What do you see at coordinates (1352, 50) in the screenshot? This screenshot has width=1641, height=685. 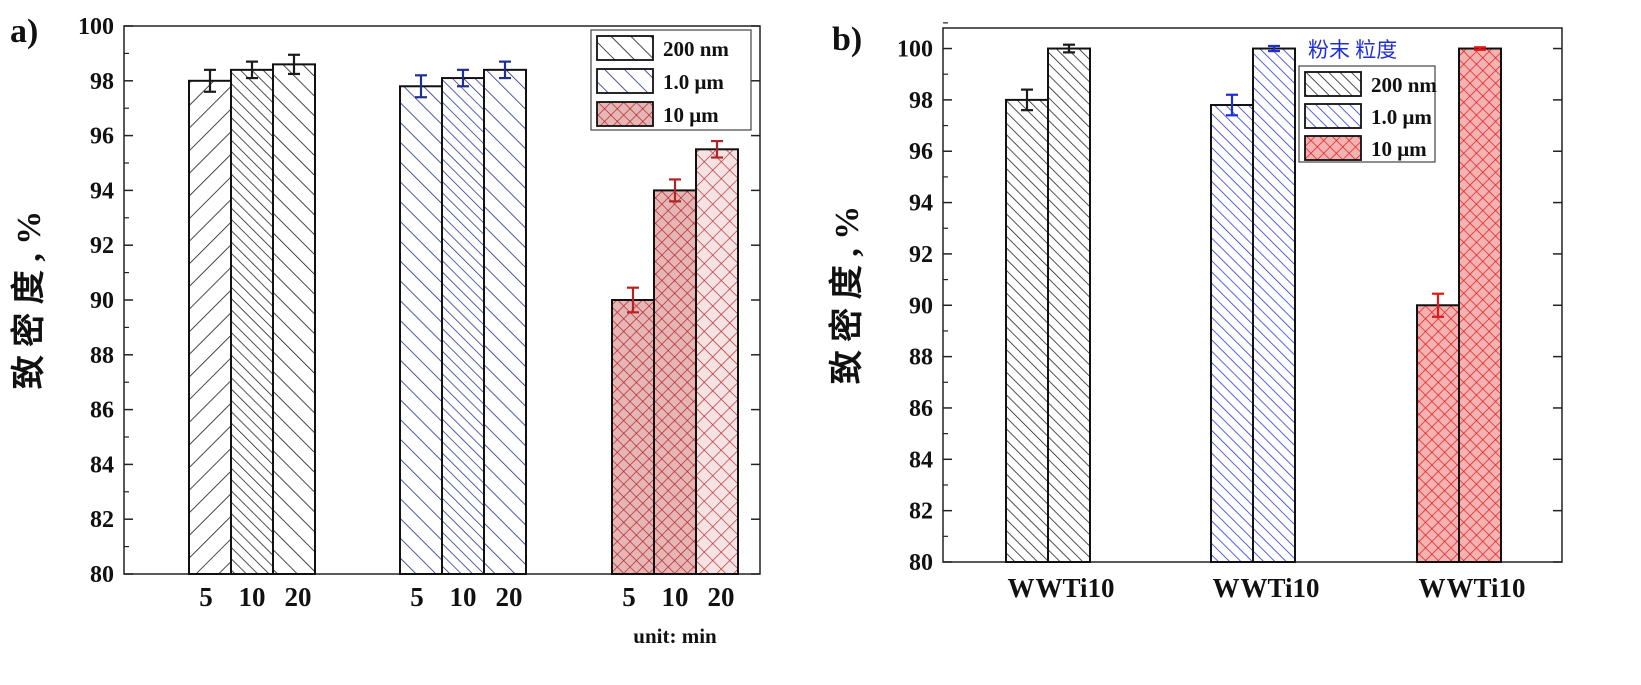 I see `legend-title: 粉末 粒度` at bounding box center [1352, 50].